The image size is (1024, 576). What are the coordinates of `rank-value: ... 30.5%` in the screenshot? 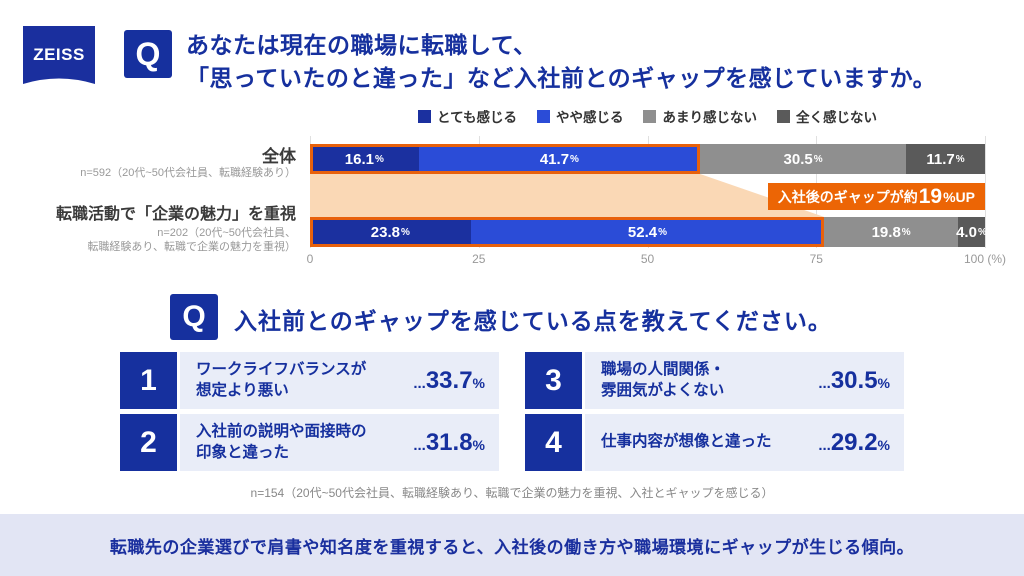 It's located at (854, 380).